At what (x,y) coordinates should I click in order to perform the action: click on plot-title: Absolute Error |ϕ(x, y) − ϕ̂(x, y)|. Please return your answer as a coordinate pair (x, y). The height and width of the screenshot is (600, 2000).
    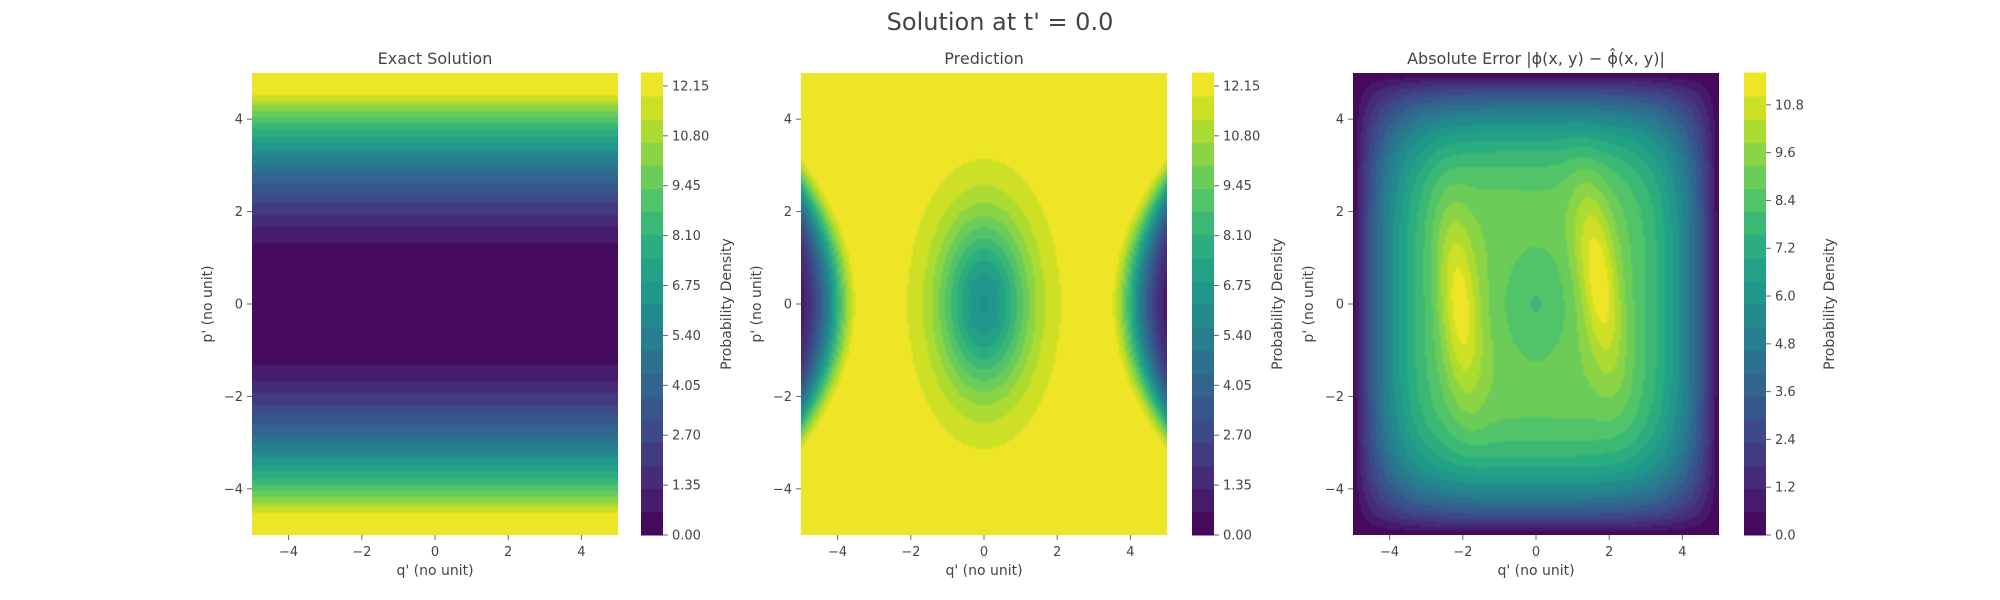
    Looking at the image, I should click on (1536, 58).